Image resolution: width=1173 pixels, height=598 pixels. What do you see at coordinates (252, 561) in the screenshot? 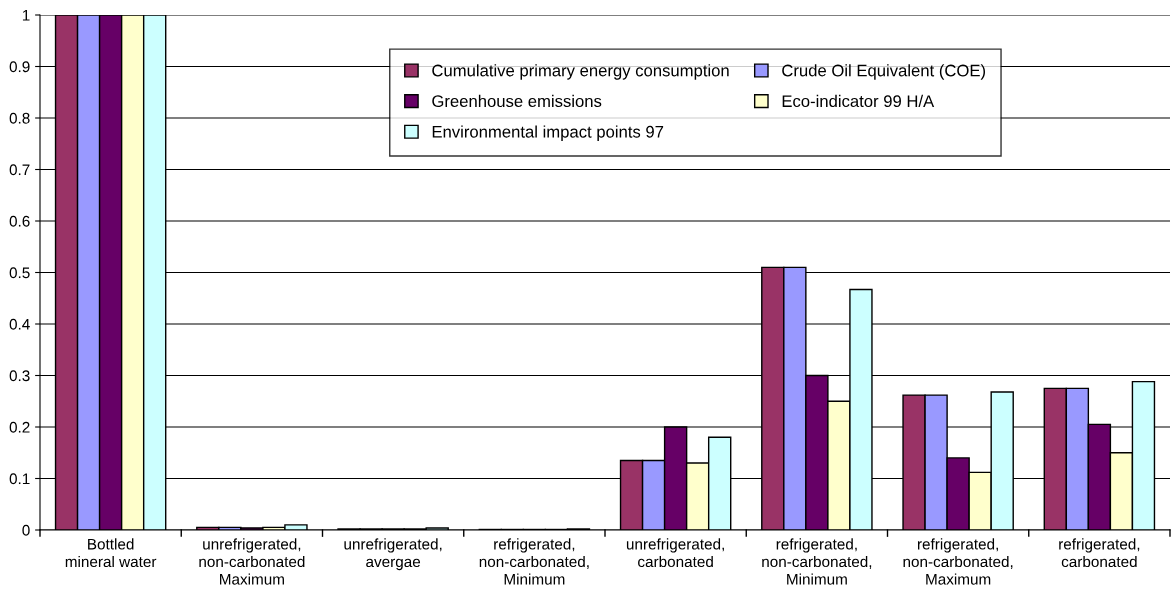
I see `x-tick-label: unrefrigerated, non-carbonated Maximum` at bounding box center [252, 561].